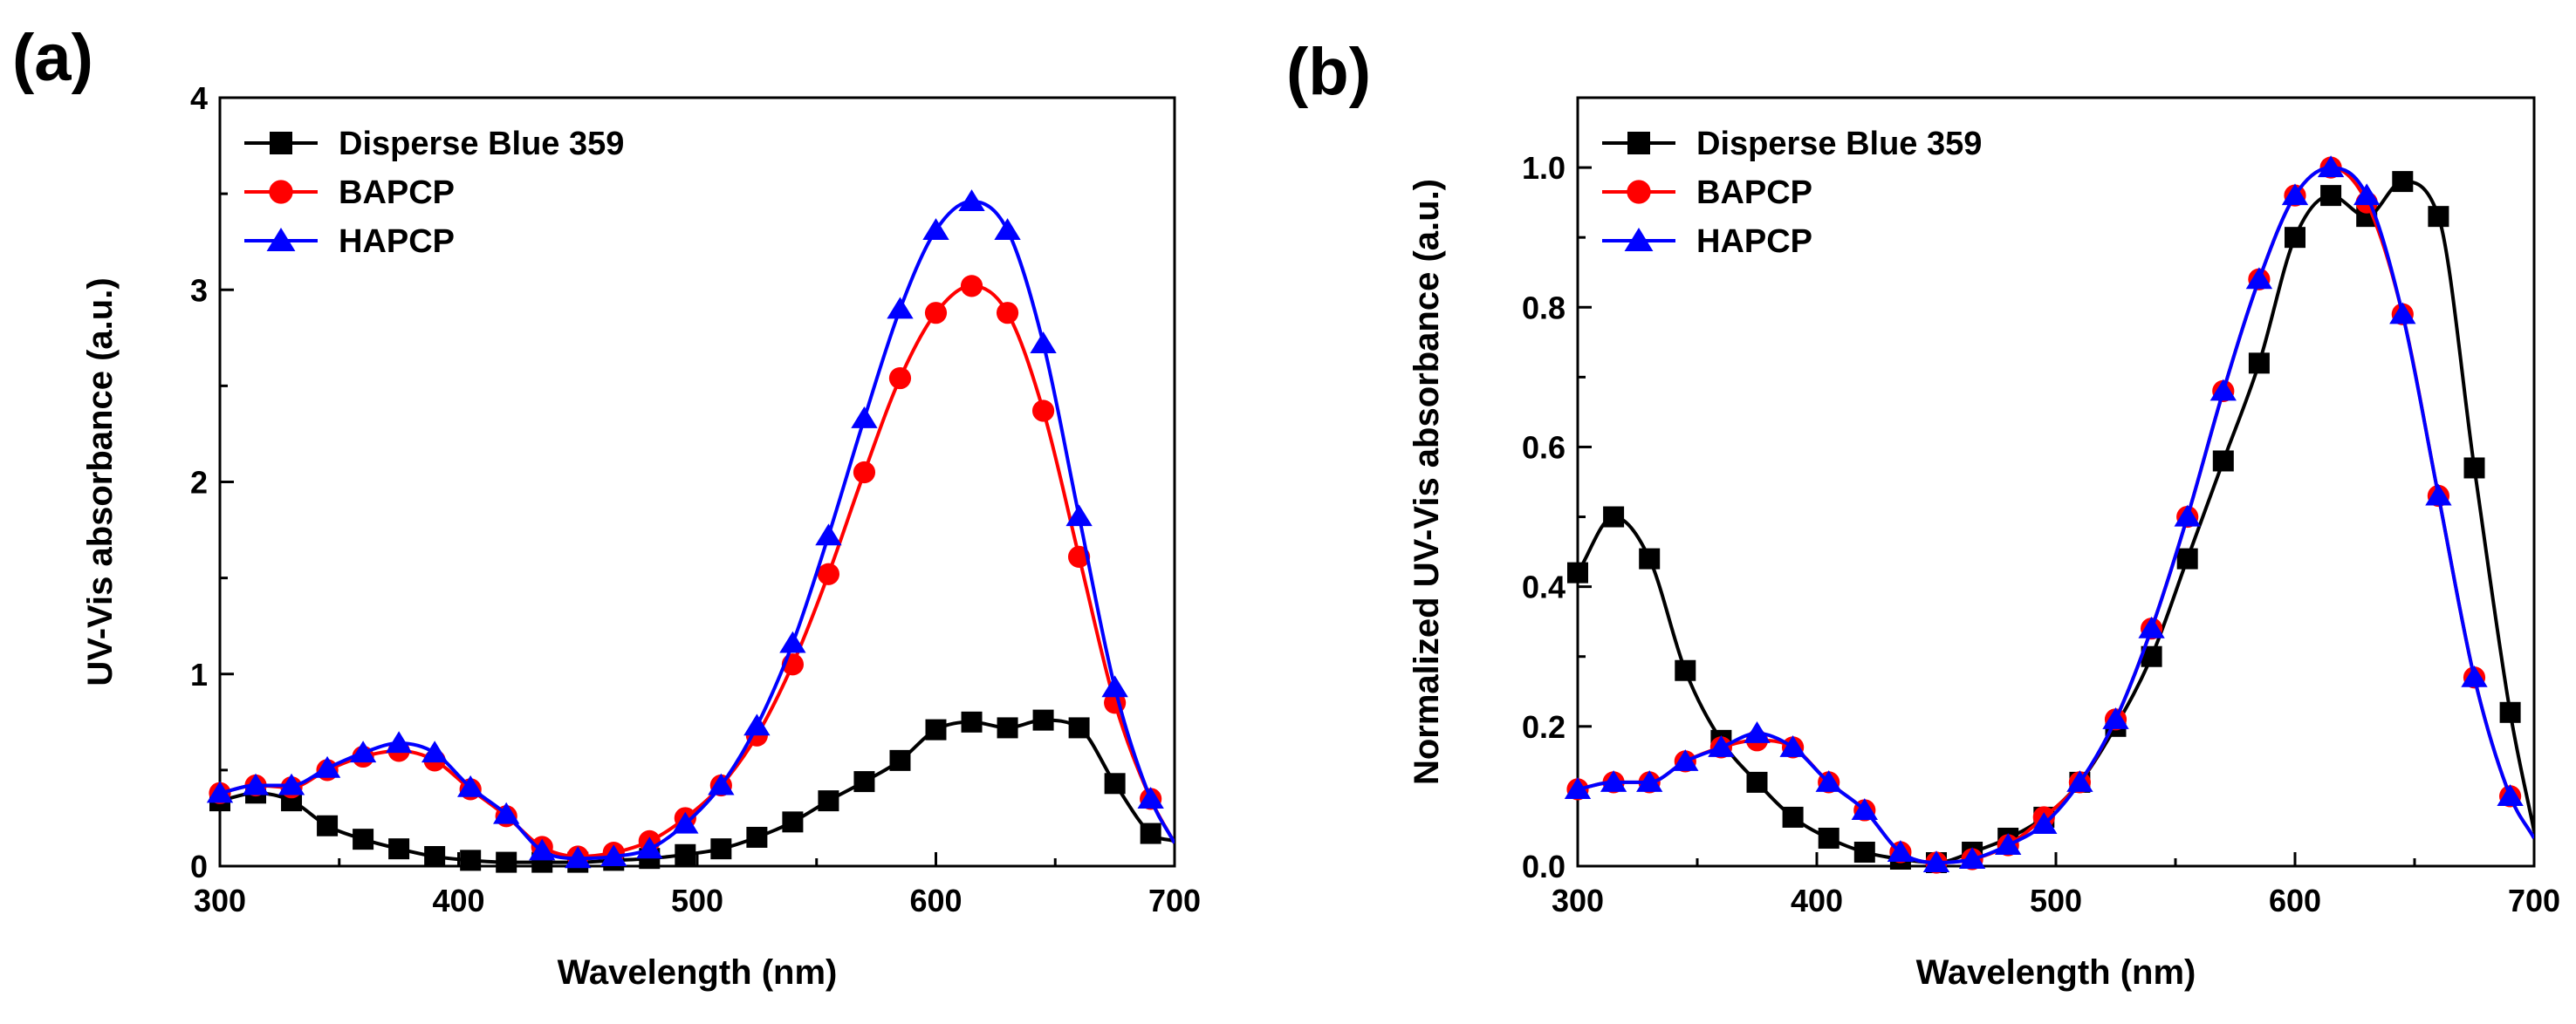 Image resolution: width=2576 pixels, height=1024 pixels. What do you see at coordinates (2056, 900) in the screenshot?
I see `x-tick-label: 500` at bounding box center [2056, 900].